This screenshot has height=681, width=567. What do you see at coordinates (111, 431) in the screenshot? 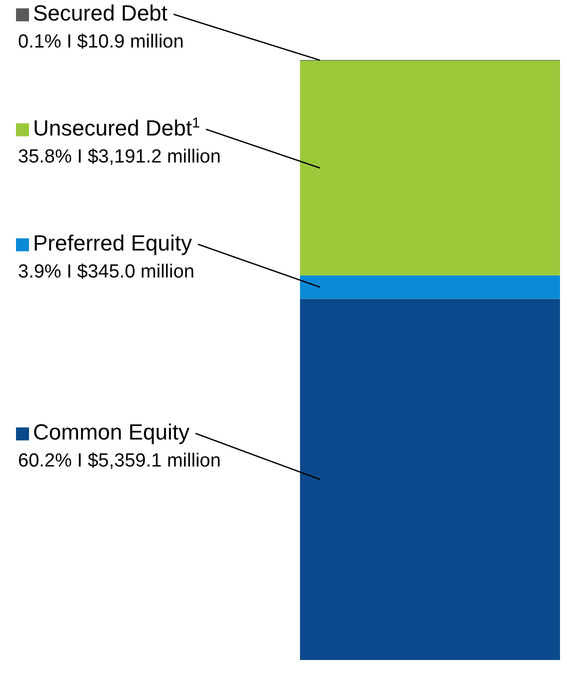
I see `legend-label: Common Equity` at bounding box center [111, 431].